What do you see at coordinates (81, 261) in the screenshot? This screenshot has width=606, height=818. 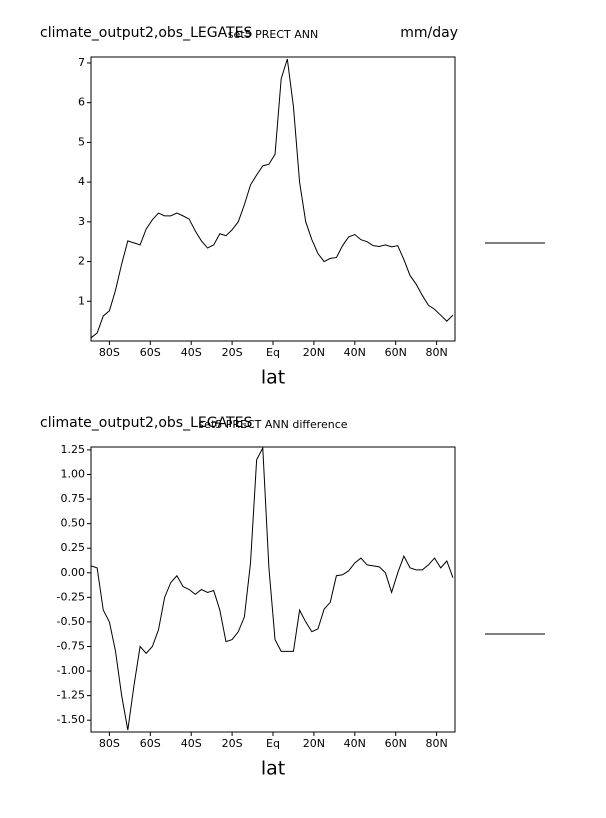 I see `y-tick-label: 2` at bounding box center [81, 261].